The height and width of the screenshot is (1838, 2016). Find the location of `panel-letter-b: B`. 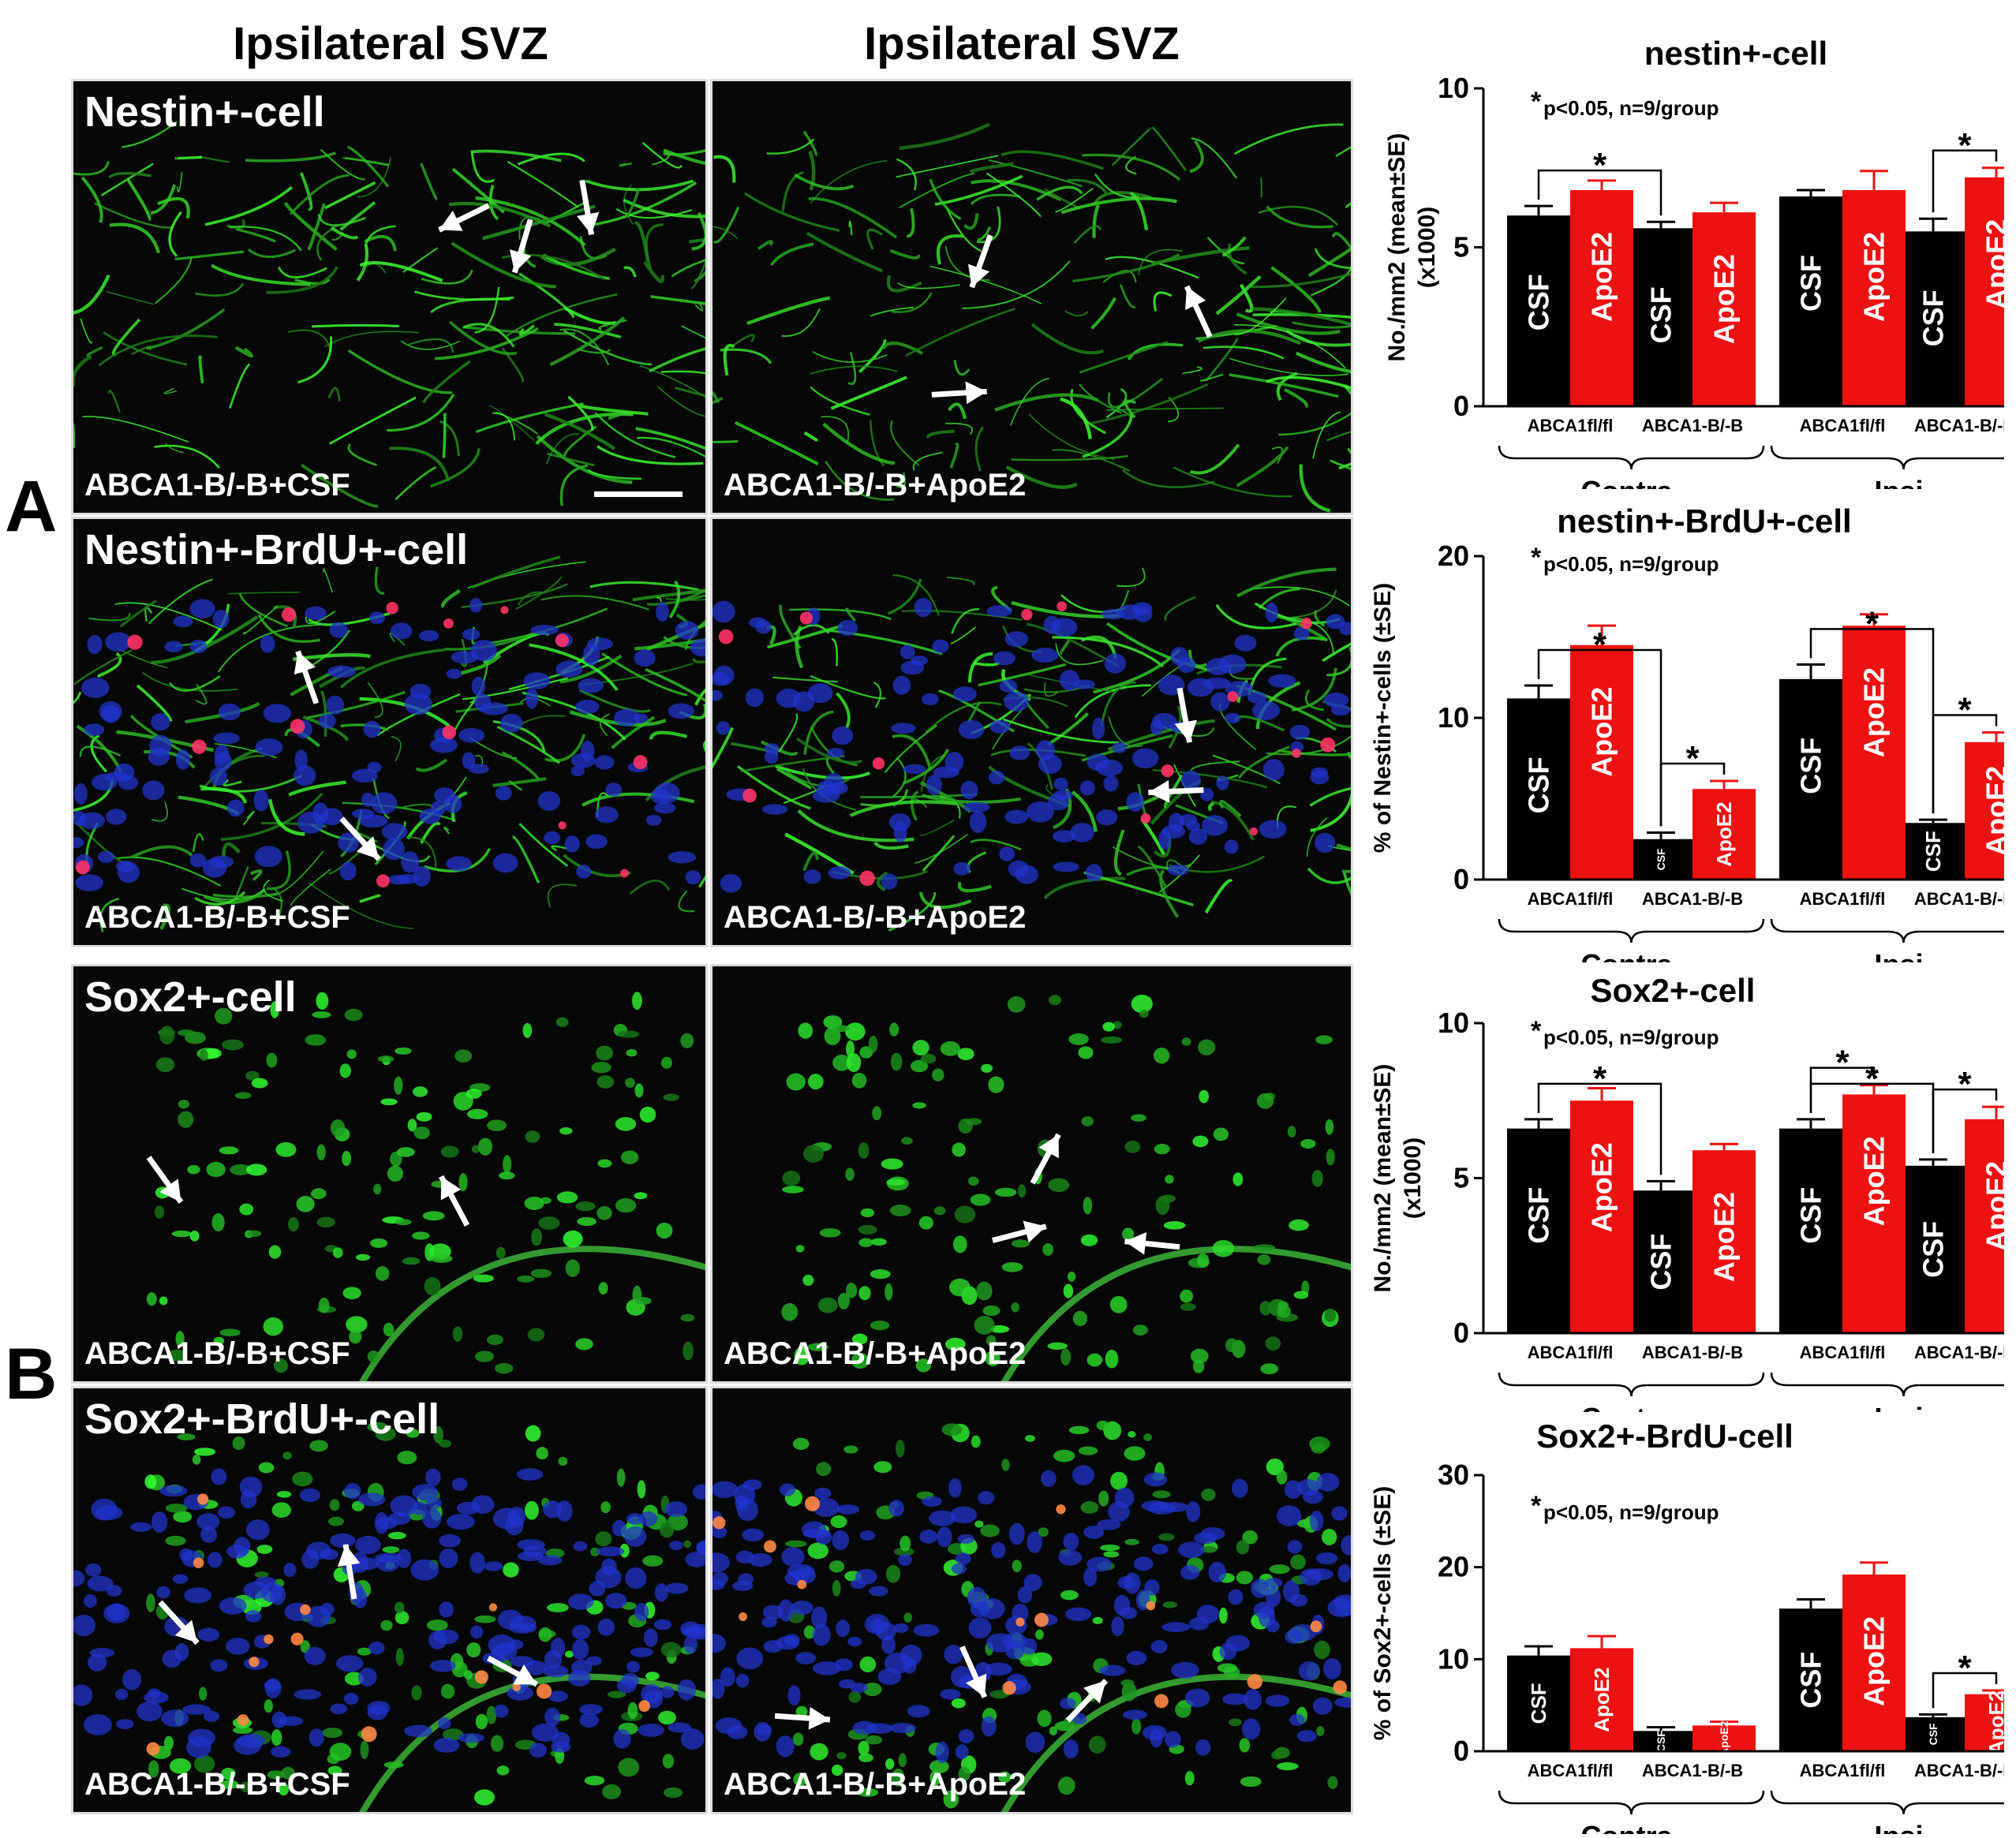

panel-letter-b: B is located at coordinates (31, 1374).